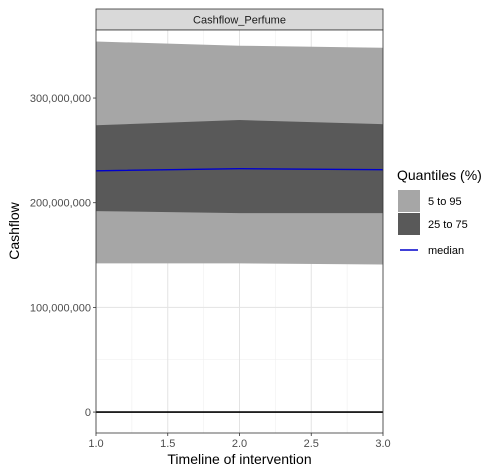 The width and height of the screenshot is (494, 474). I want to click on y-tick-label: 100,000,000, so click(60, 308).